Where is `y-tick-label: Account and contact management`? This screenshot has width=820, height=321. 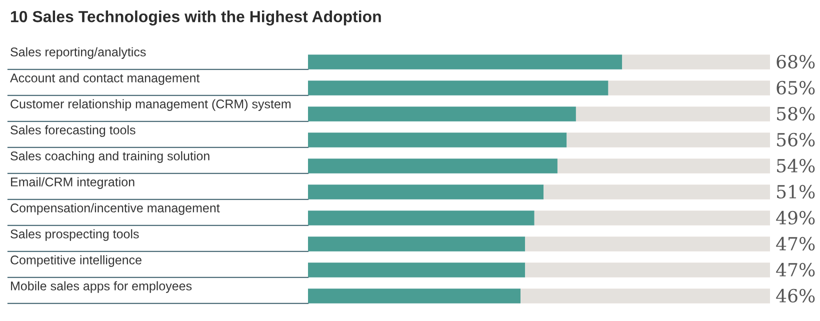
y-tick-label: Account and contact management is located at coordinates (105, 79).